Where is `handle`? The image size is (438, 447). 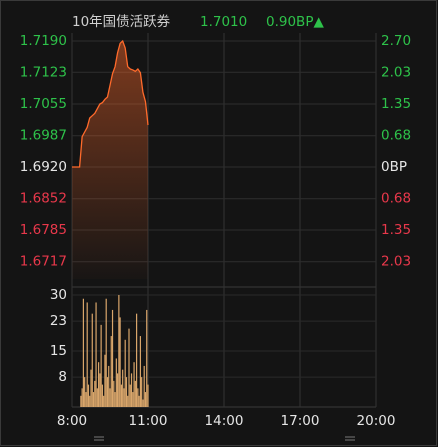
handle is located at coordinates (224, 438).